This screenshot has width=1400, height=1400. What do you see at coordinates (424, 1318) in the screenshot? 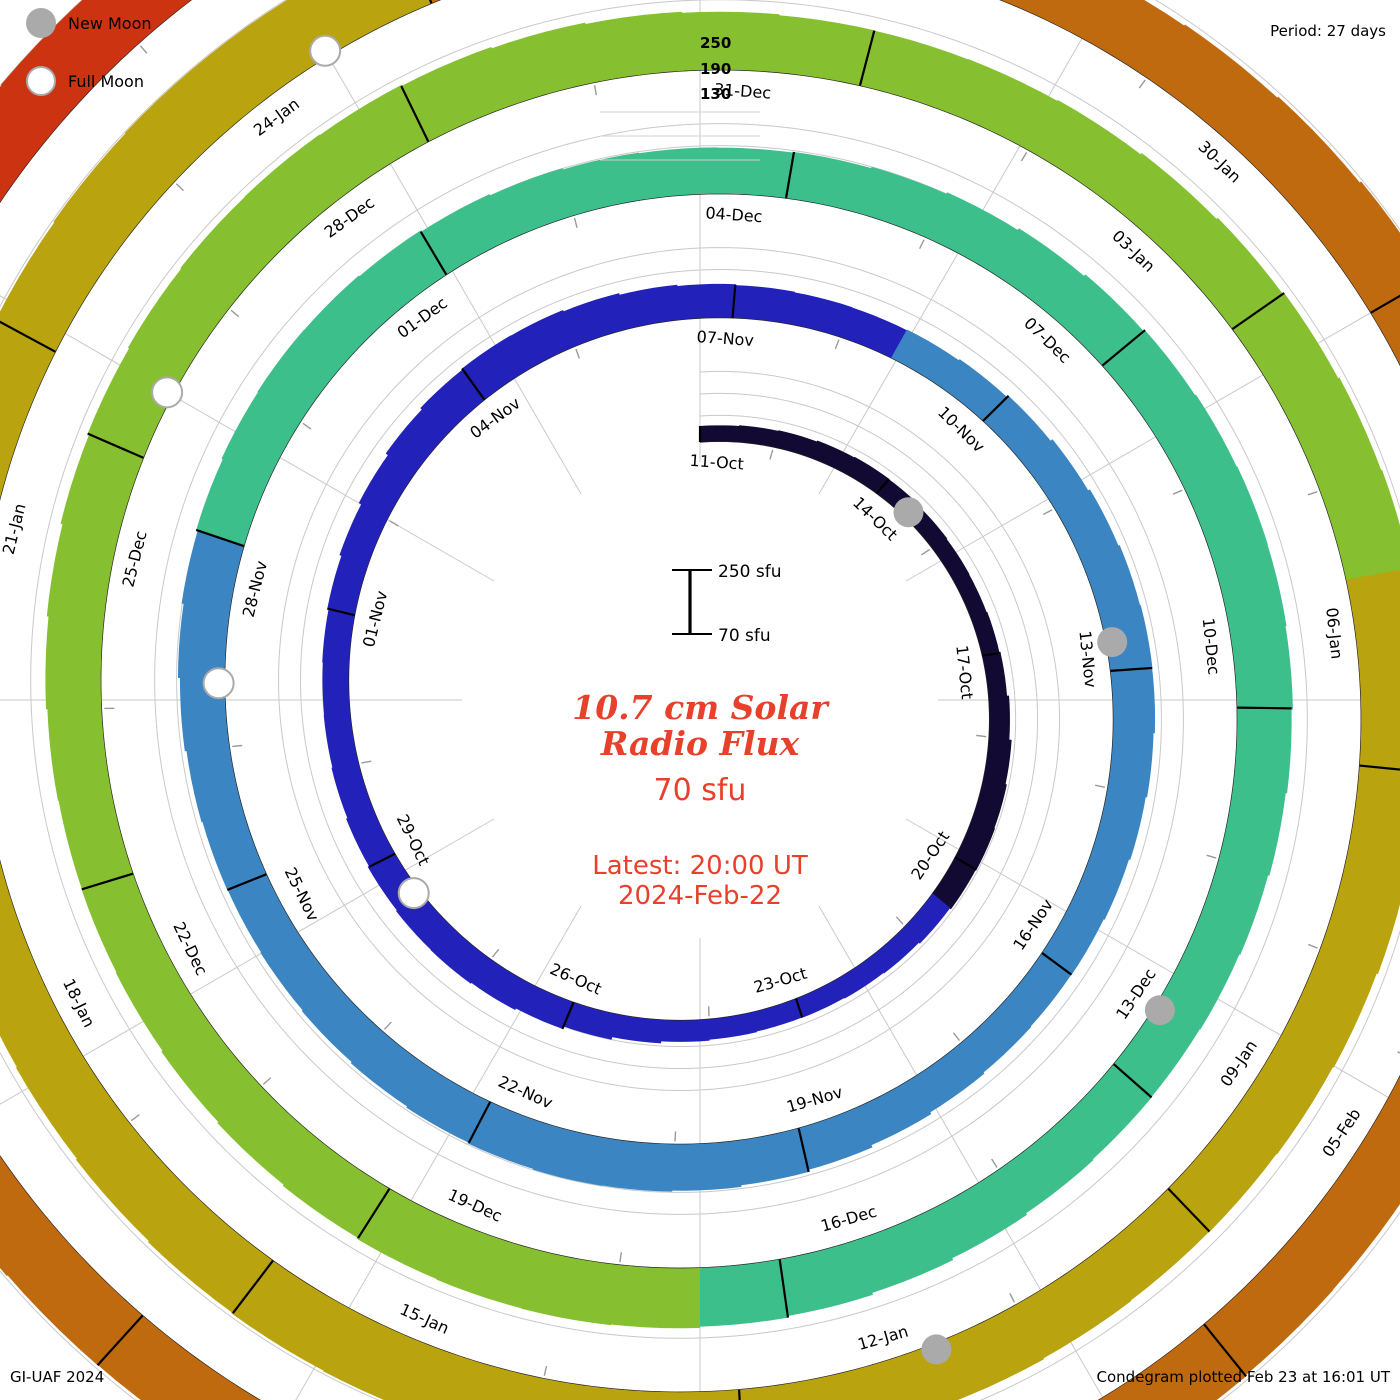
I see `date-label: 15-Jan` at bounding box center [424, 1318].